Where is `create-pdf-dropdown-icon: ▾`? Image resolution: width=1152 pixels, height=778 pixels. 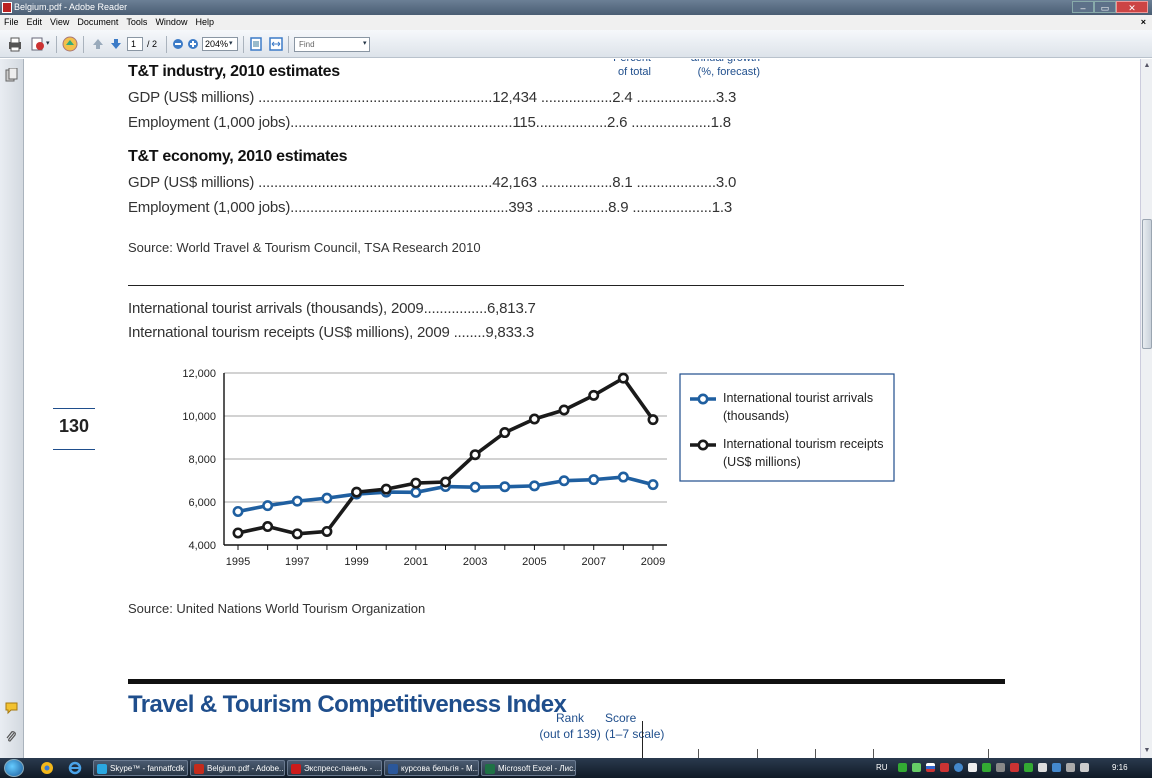 create-pdf-dropdown-icon: ▾ is located at coordinates (48, 43).